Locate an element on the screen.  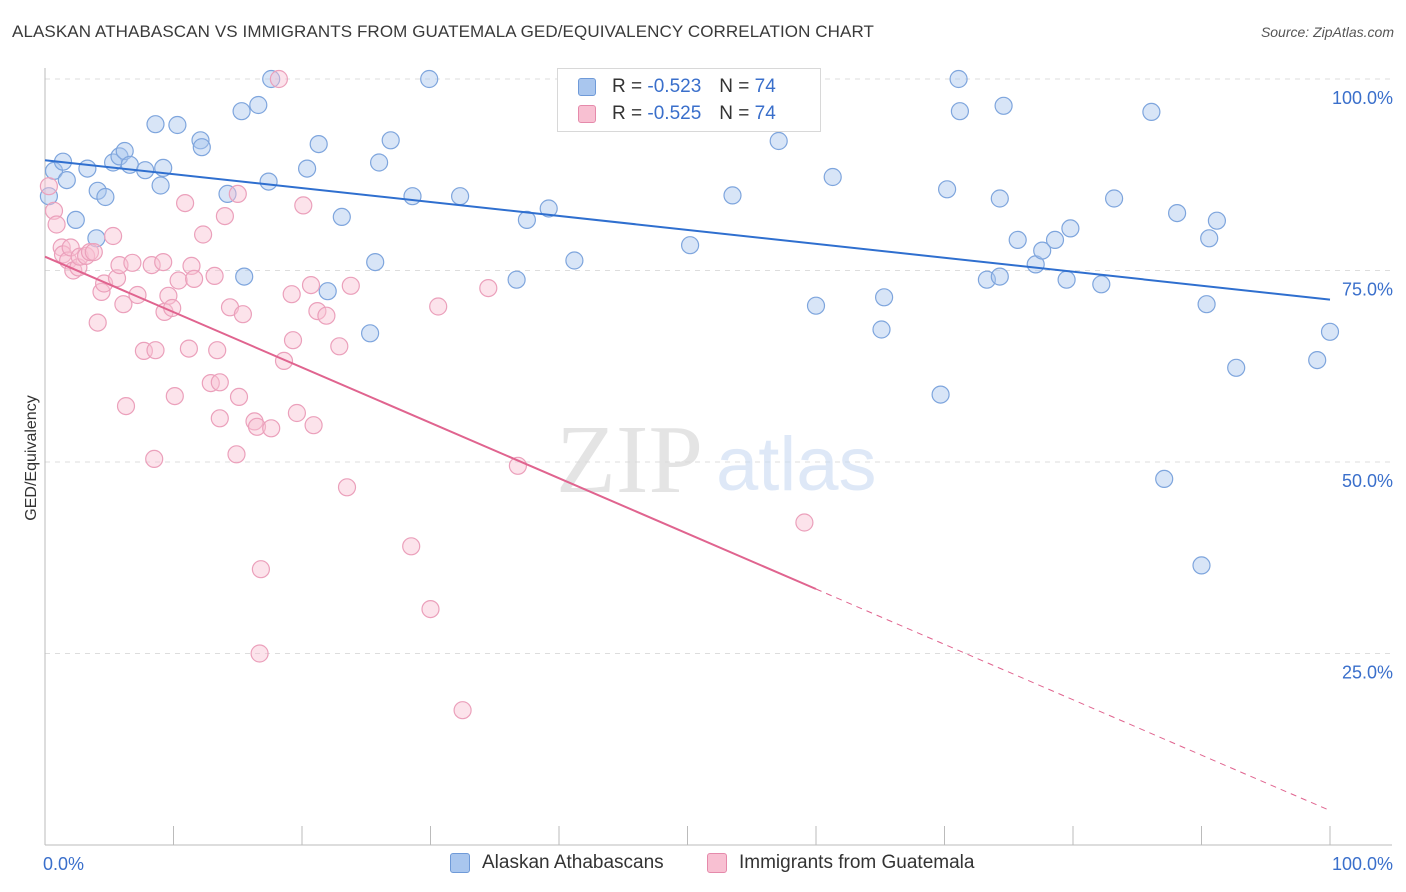
stats-box: R = -0.523 N = 74 R = -0.525 N = 74 is located at coordinates (689, 100).